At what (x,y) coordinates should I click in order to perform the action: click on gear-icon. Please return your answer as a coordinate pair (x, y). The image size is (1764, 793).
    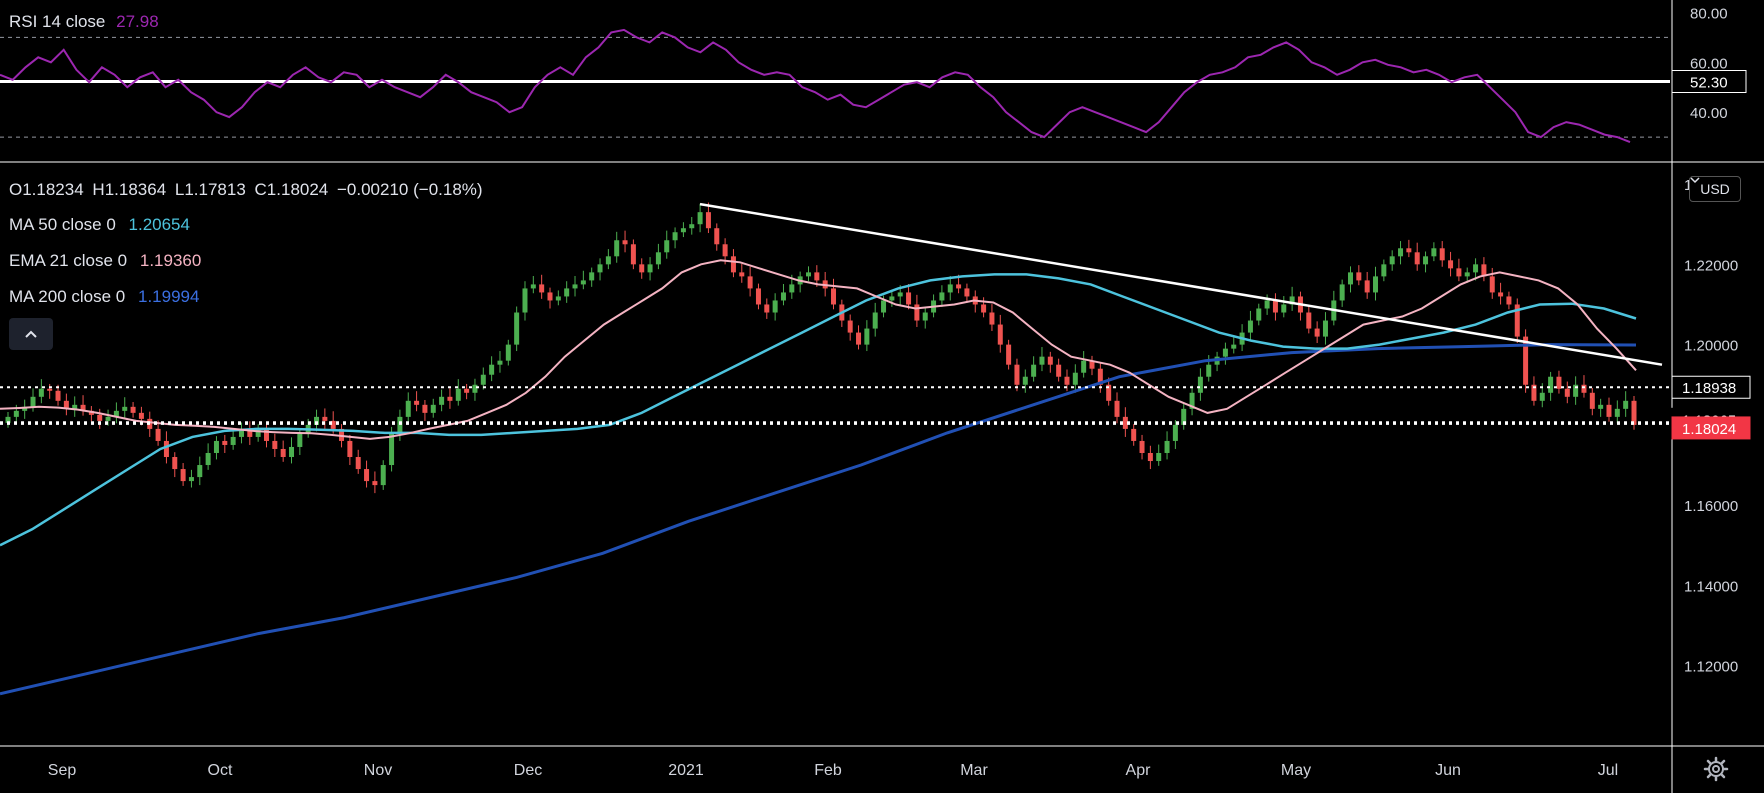
    Looking at the image, I should click on (1716, 769).